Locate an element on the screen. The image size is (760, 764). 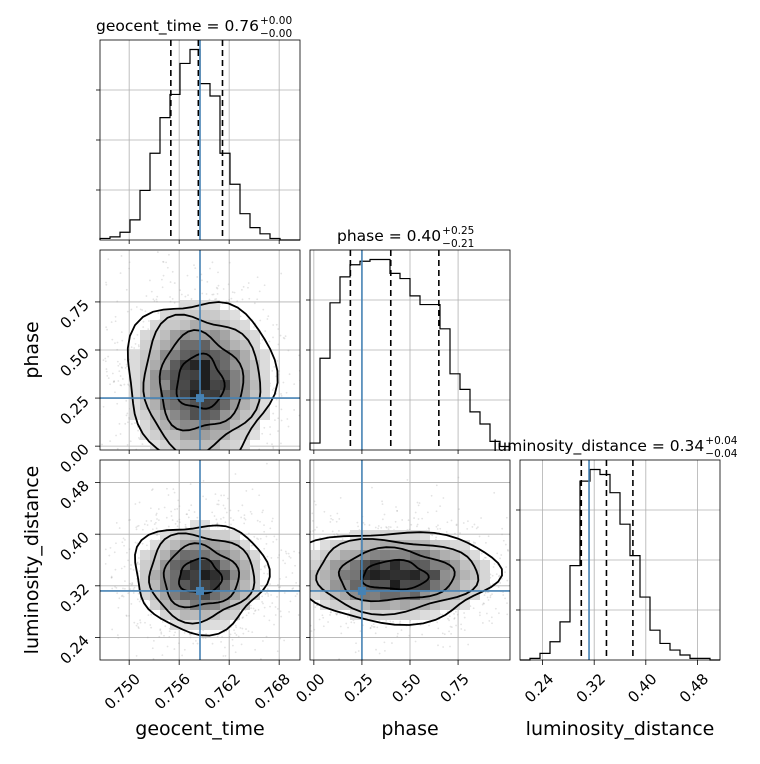
title-phase-minus: −0.21 is located at coordinates (458, 244).